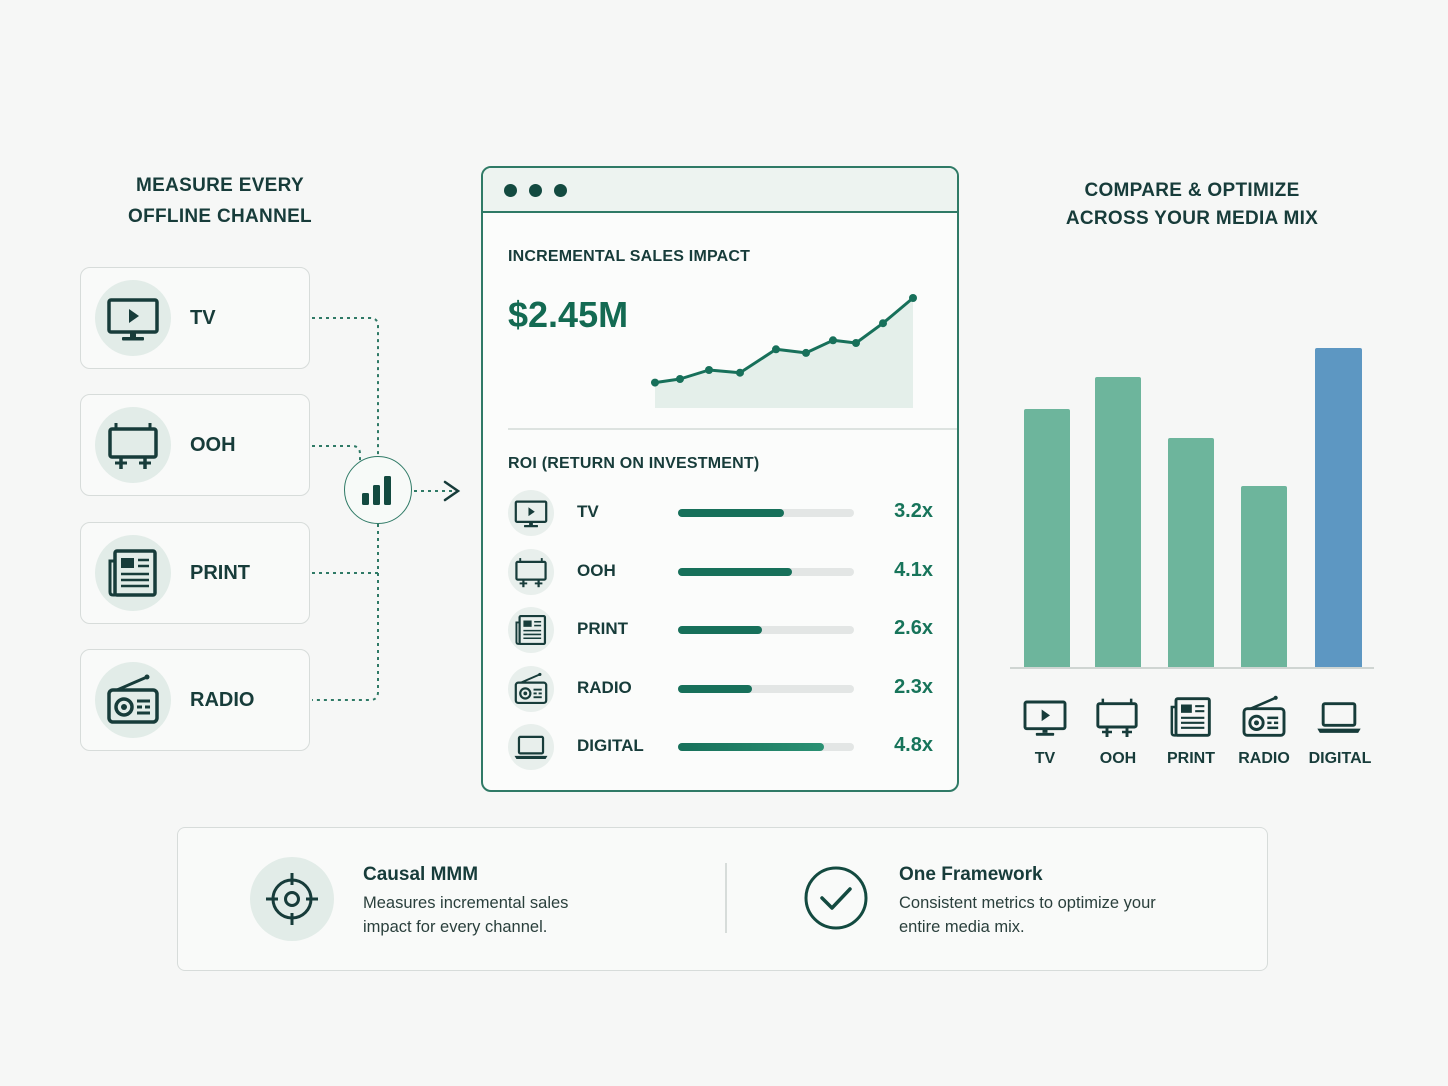 The image size is (1448, 1086). I want to click on target-icon, so click(292, 899).